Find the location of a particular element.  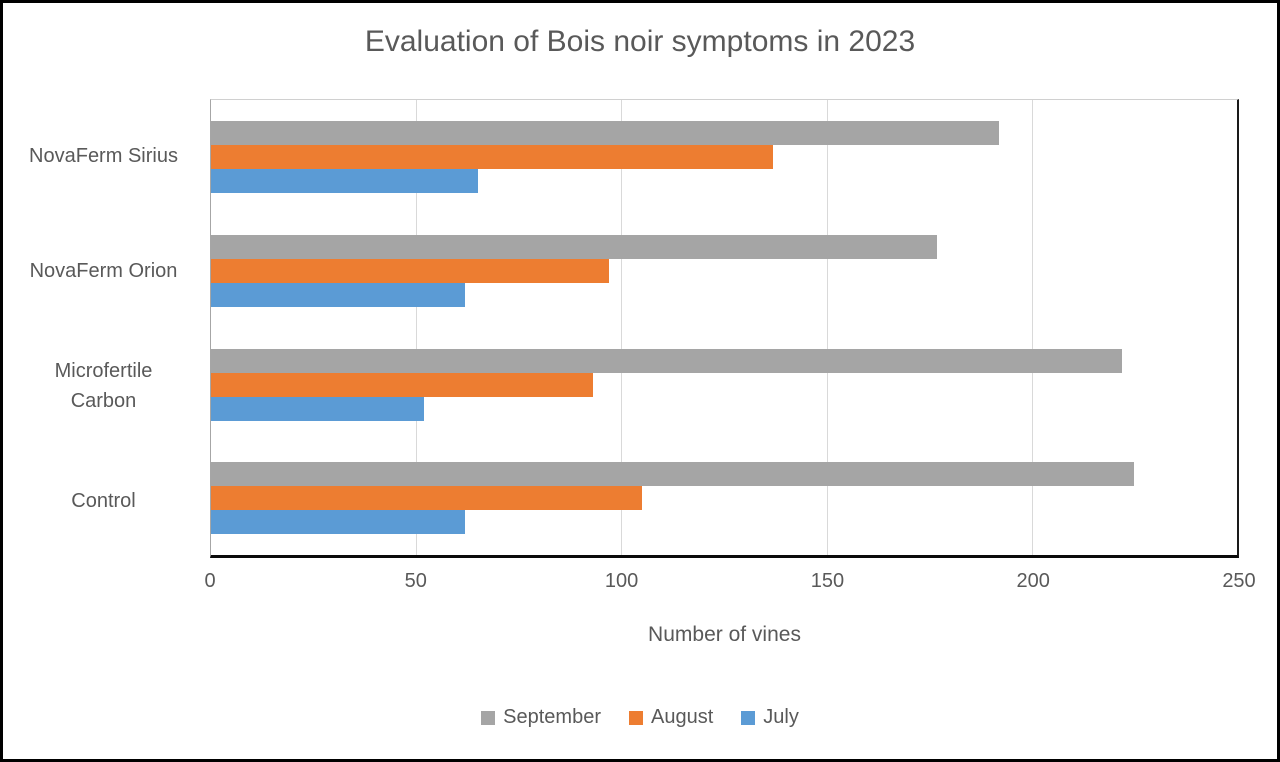

x-axis-ticks: 0 50 100 150 200 250 is located at coordinates (729, 583).